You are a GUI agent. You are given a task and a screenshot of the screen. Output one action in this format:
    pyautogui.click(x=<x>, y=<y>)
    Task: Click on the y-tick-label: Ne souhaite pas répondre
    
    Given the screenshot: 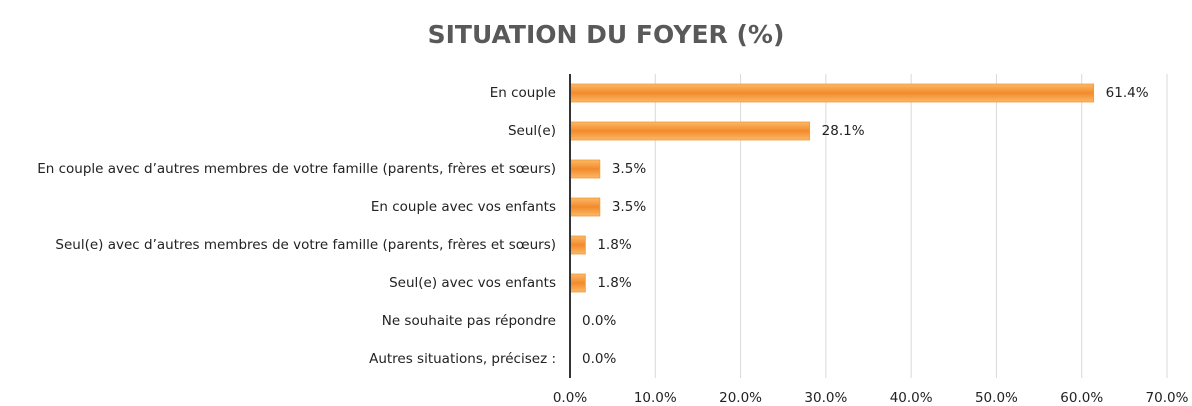 What is the action you would take?
    pyautogui.click(x=469, y=321)
    